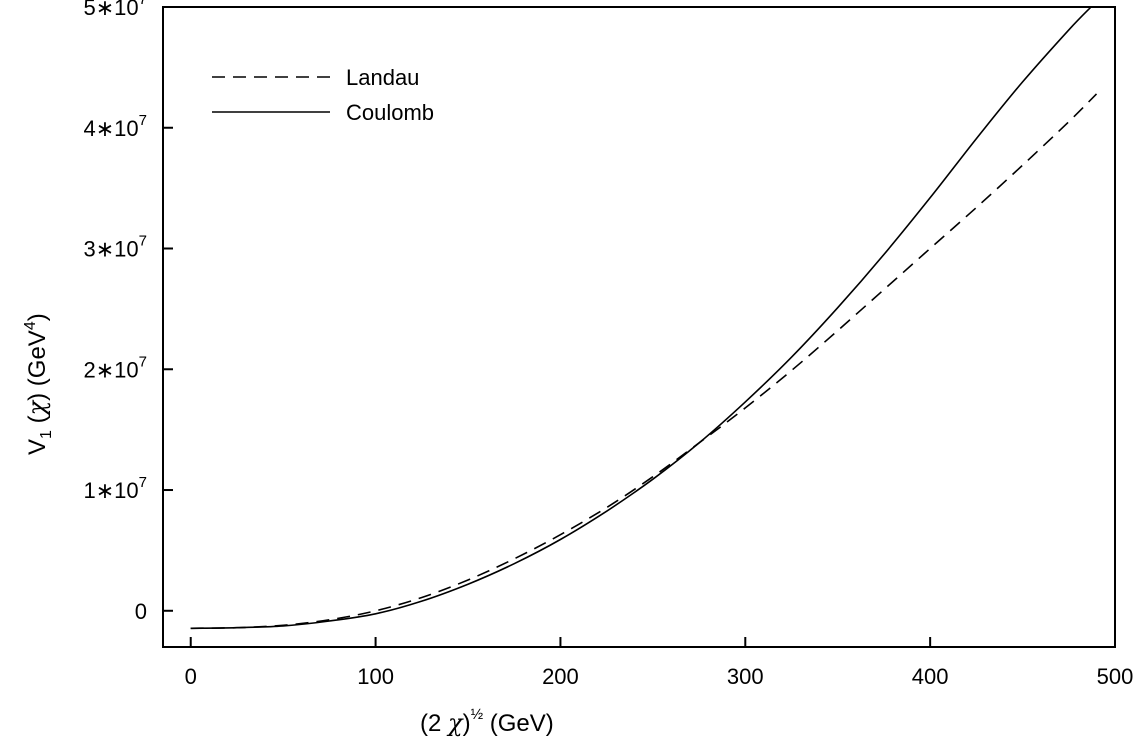  I want to click on y-axis-ticks: 0 1∗107 2∗107 3∗107 4∗107 5∗107, so click(128, 312).